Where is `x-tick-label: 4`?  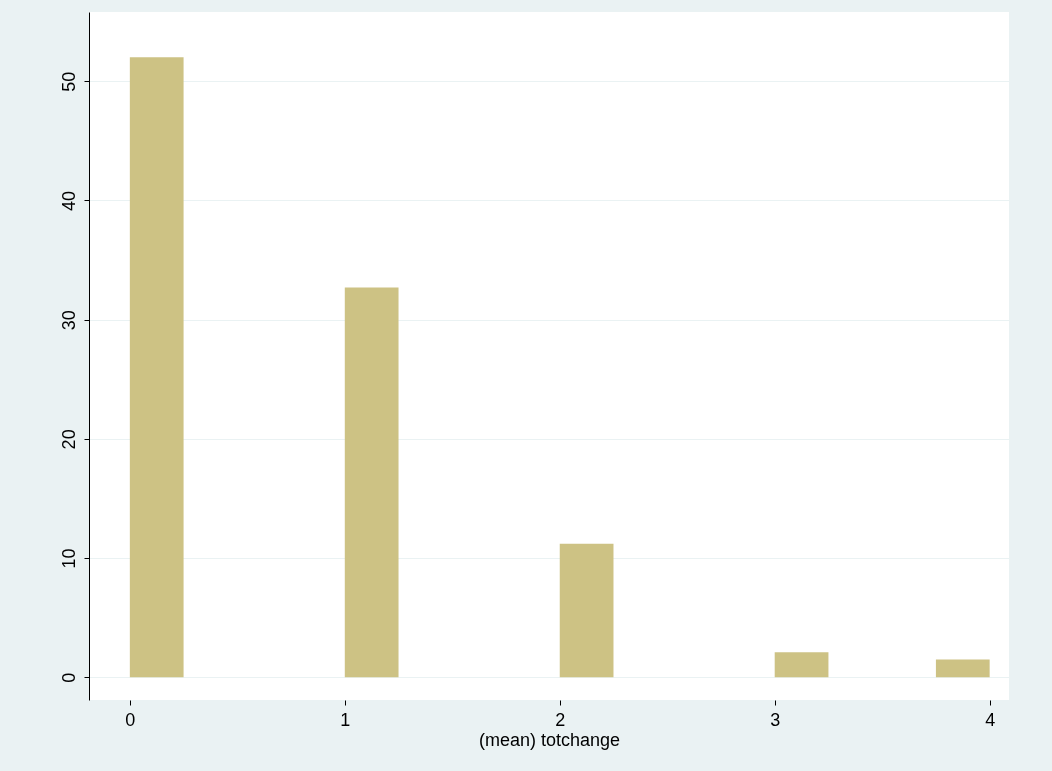 x-tick-label: 4 is located at coordinates (990, 719).